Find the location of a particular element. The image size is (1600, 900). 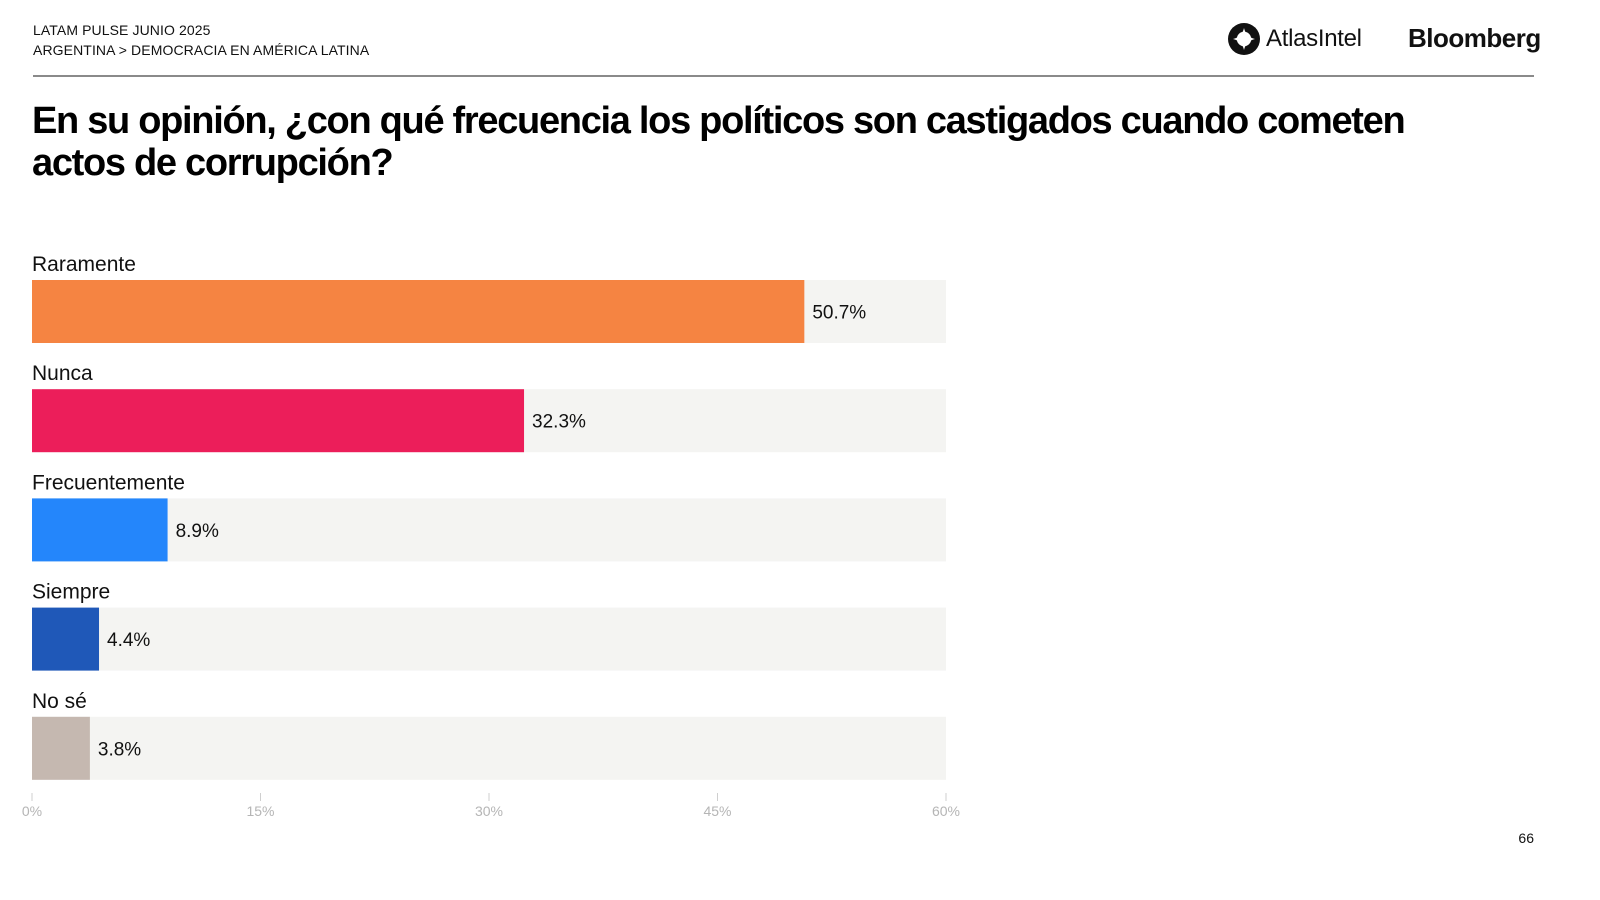

bloomberg-logo: Bloomberg is located at coordinates (1474, 38).